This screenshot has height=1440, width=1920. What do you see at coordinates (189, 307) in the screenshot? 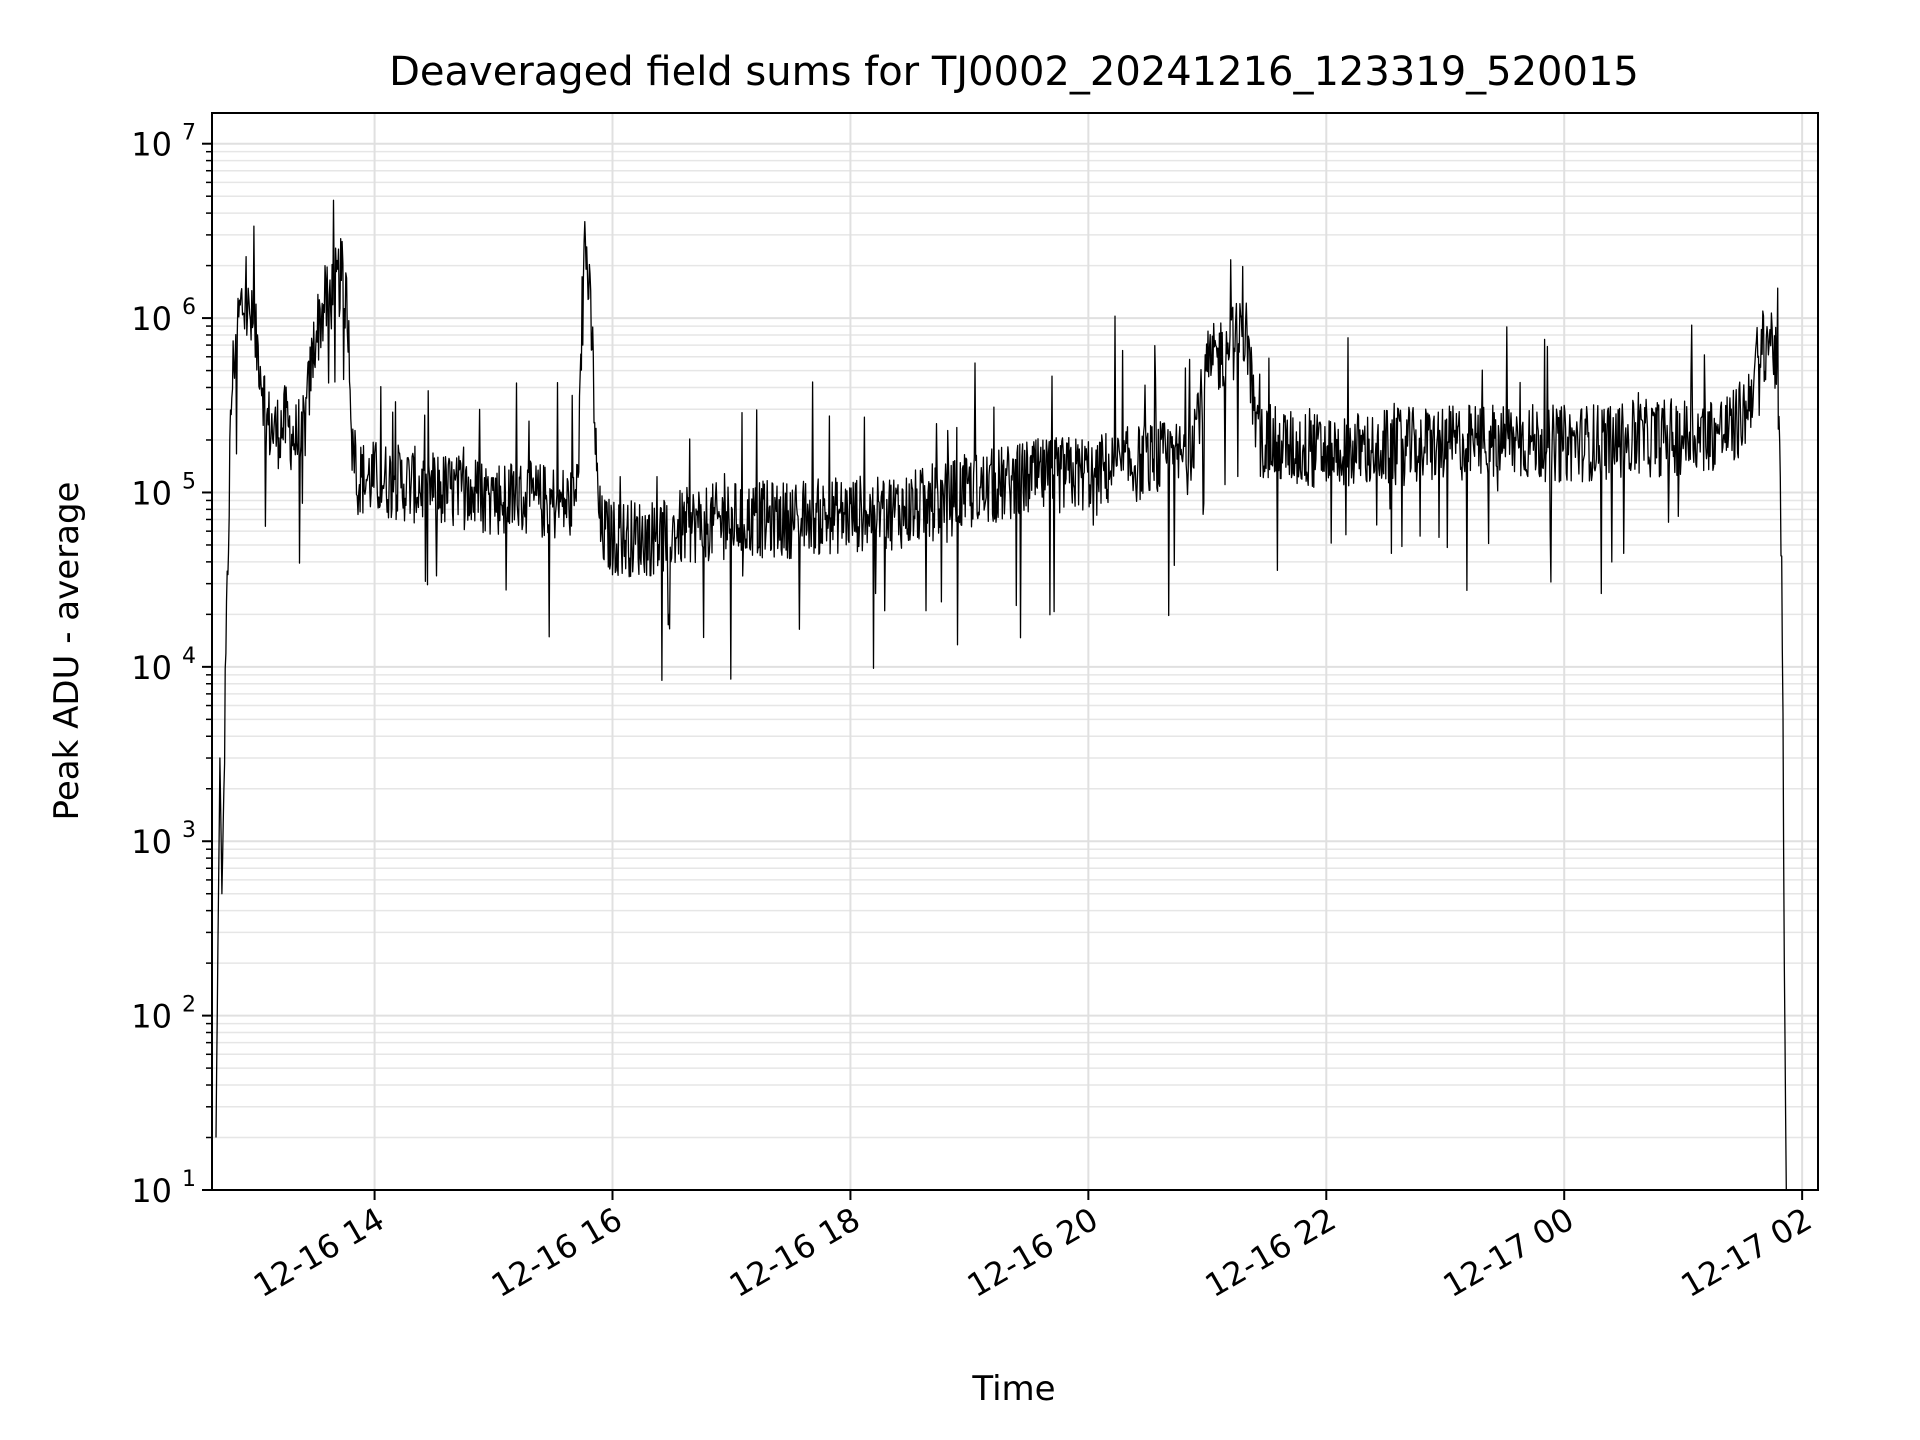
I see `y-tick-exponent: 6` at bounding box center [189, 307].